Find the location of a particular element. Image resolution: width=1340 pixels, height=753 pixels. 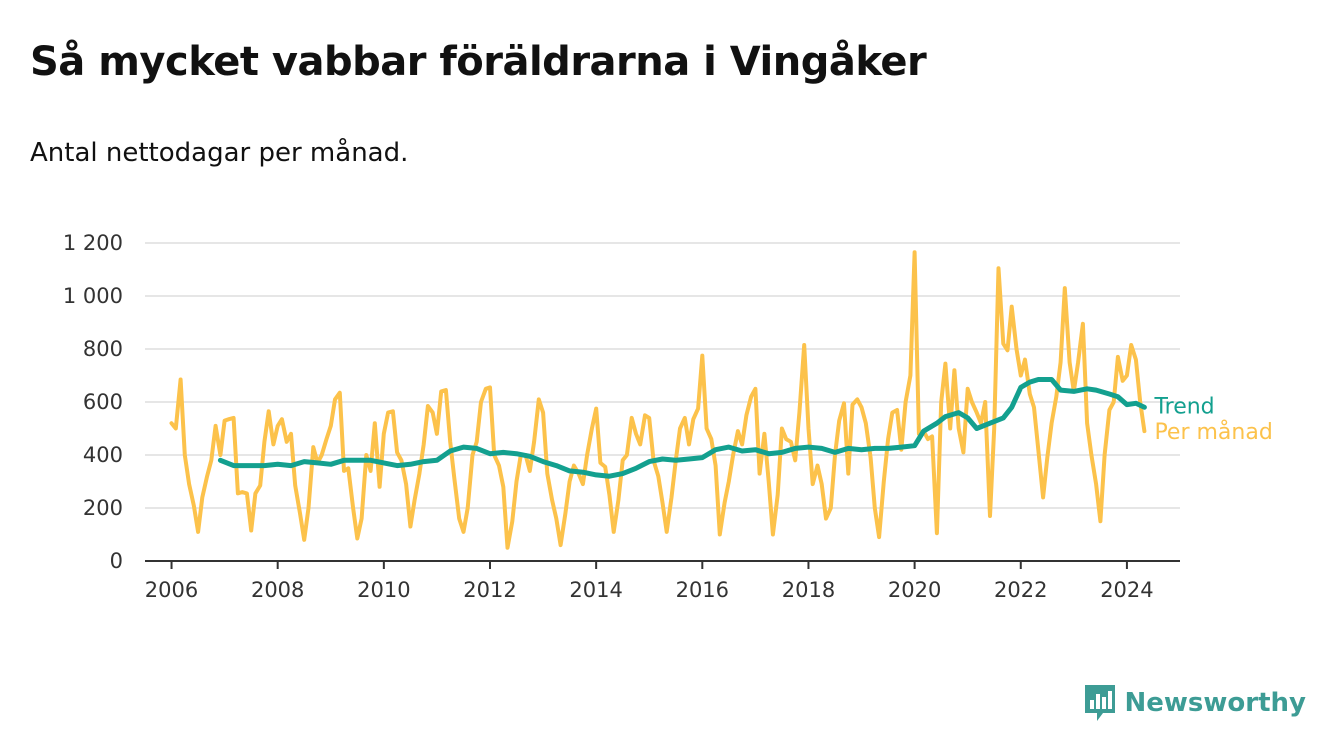

x-tick-label: 2008 is located at coordinates (277, 590).